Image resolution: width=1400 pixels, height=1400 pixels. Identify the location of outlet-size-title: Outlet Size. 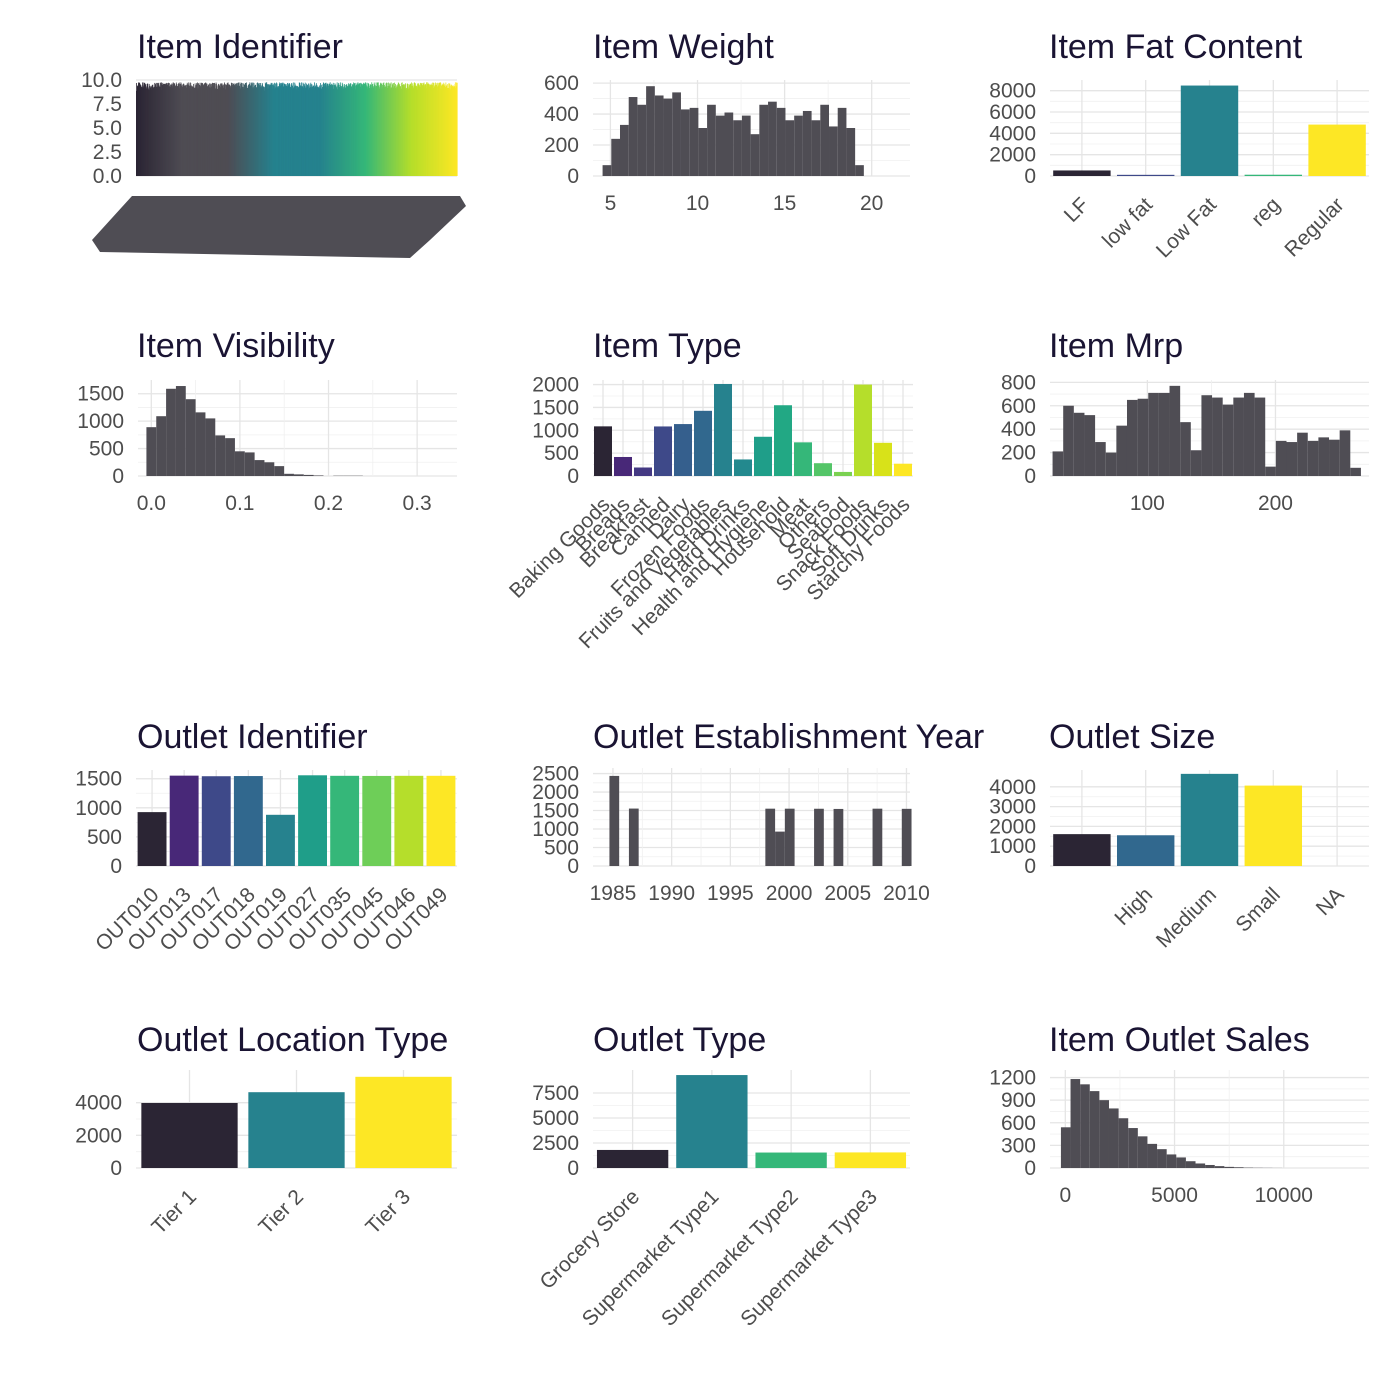
(1132, 737).